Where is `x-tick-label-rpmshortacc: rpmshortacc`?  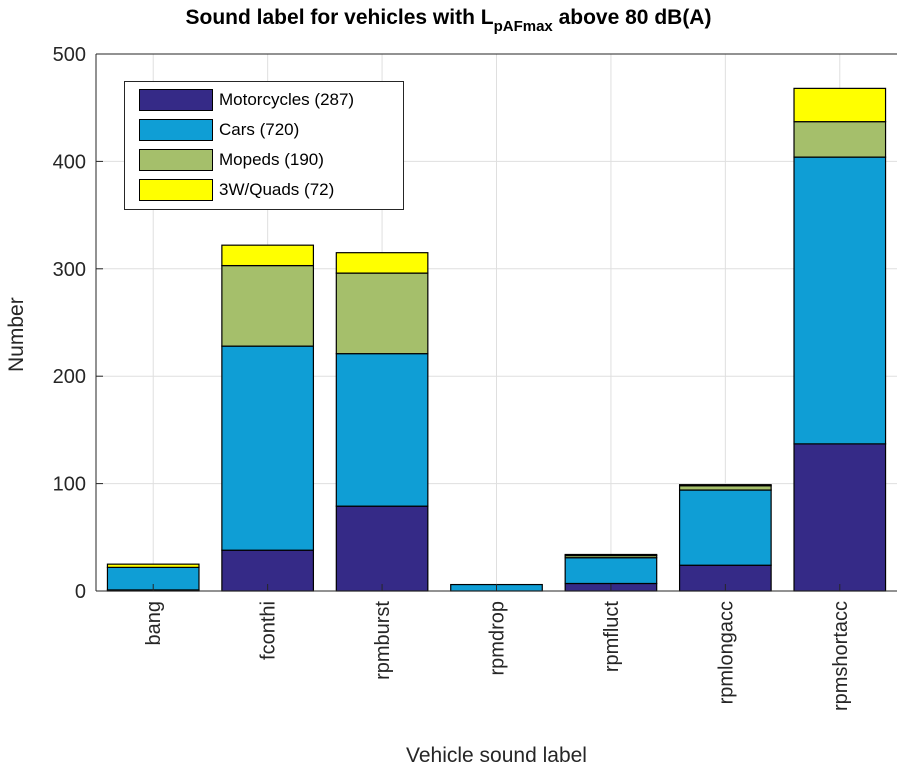 x-tick-label-rpmshortacc: rpmshortacc is located at coordinates (841, 656).